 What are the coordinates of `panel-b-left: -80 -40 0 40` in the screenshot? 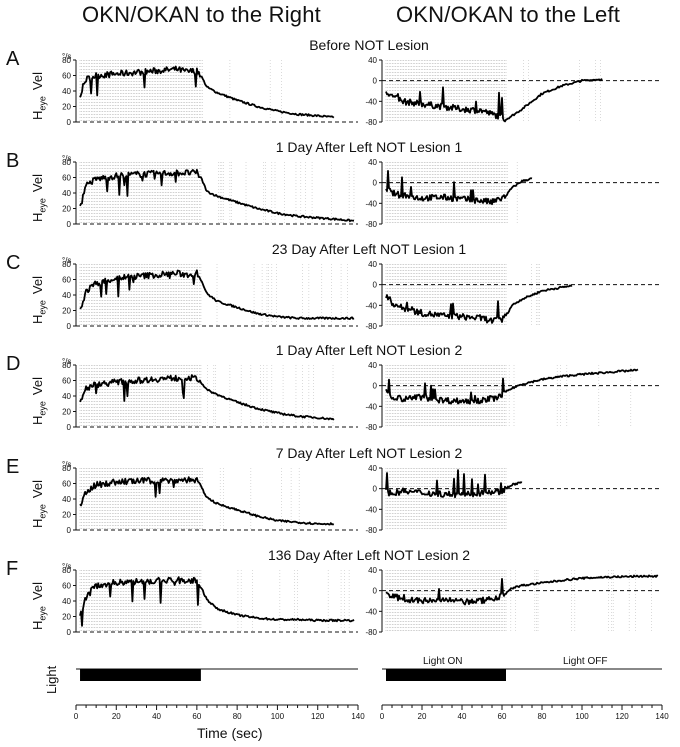 It's located at (513, 193).